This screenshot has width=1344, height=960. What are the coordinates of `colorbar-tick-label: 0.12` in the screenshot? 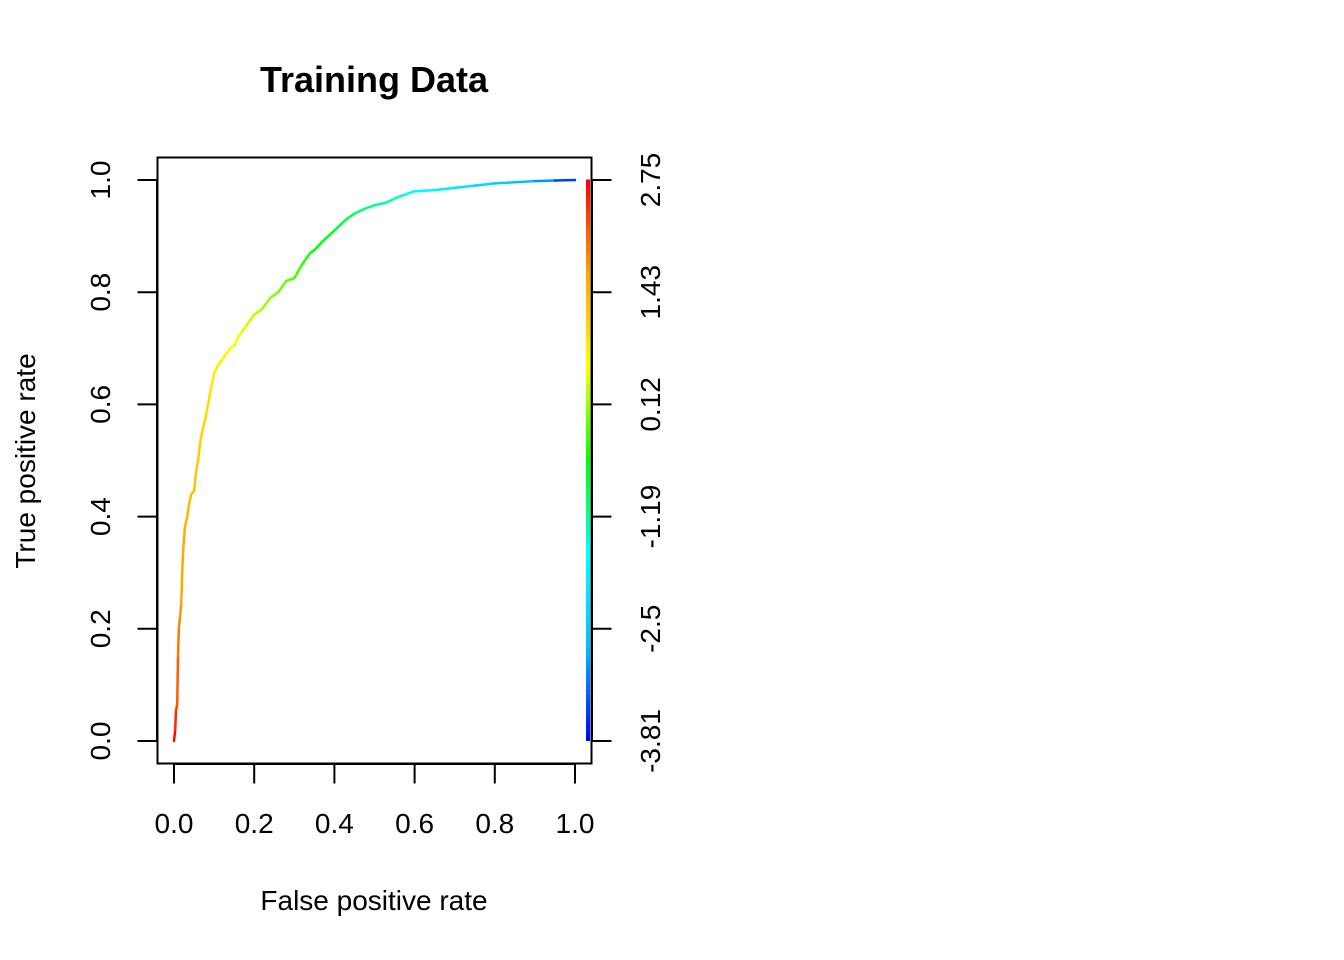 It's located at (650, 404).